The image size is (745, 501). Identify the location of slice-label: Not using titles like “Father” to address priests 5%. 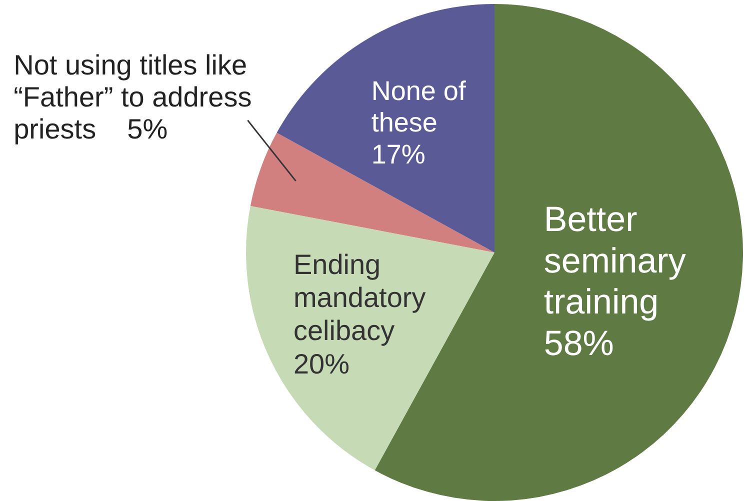
(133, 96).